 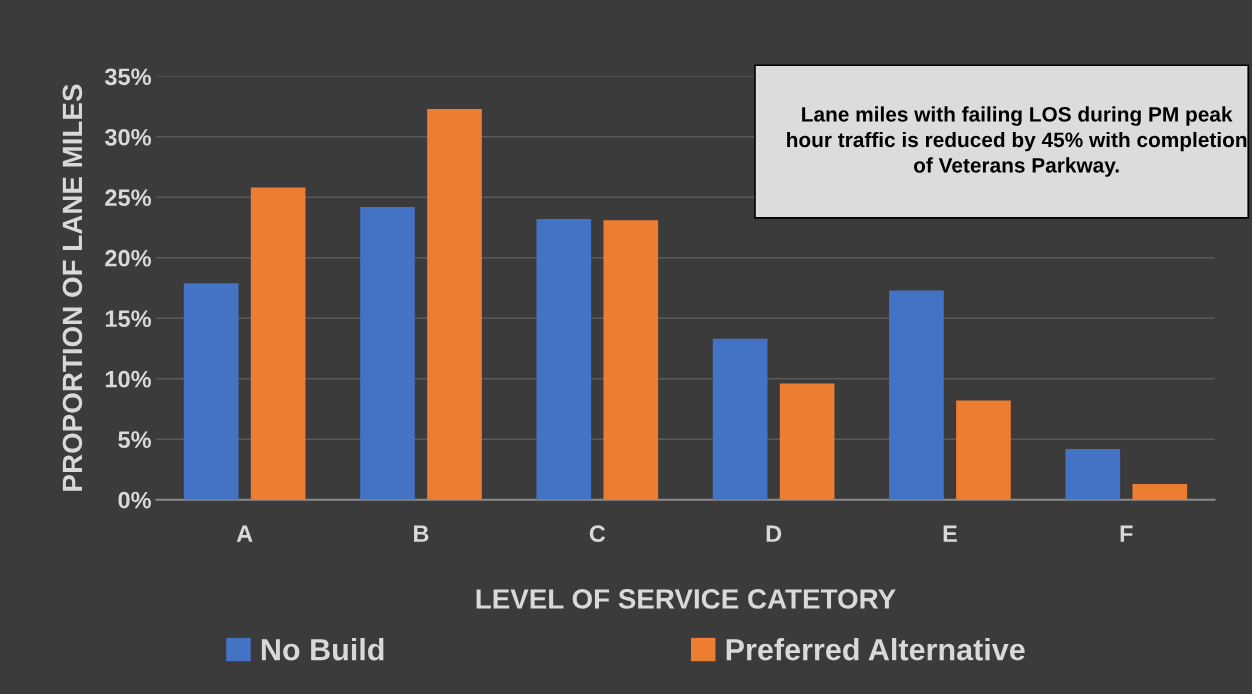 What do you see at coordinates (128, 137) in the screenshot?
I see `y-tick-label: 30%` at bounding box center [128, 137].